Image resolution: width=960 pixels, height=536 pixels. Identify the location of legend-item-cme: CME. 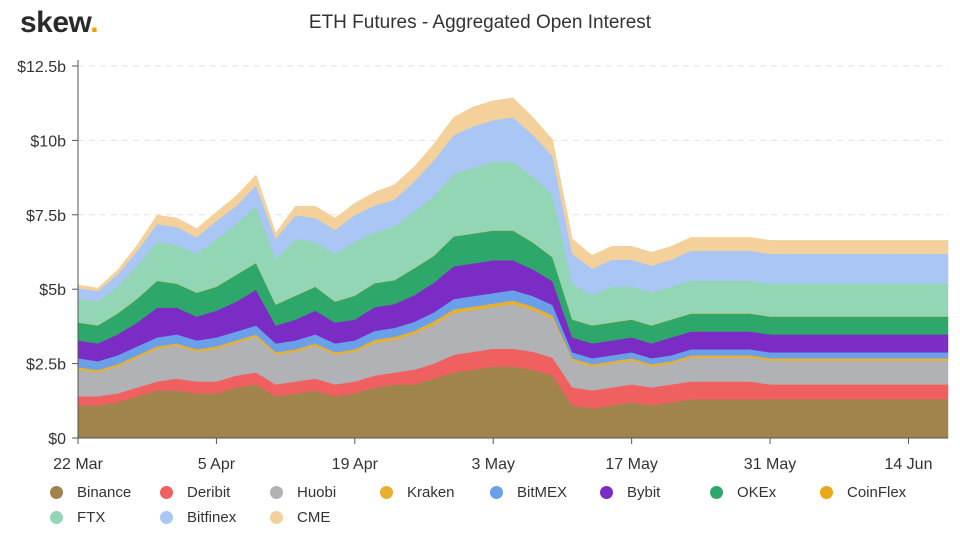
(325, 517).